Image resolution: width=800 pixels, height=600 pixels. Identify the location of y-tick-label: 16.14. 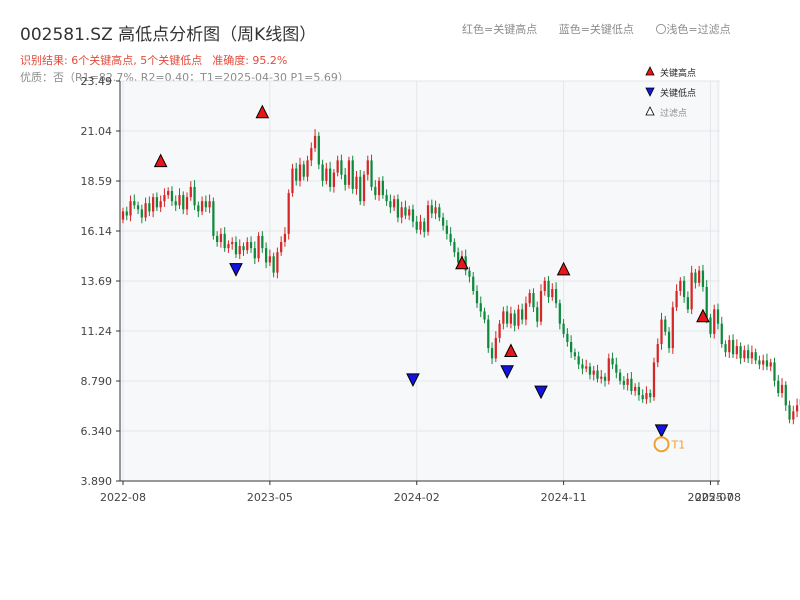
(97, 231).